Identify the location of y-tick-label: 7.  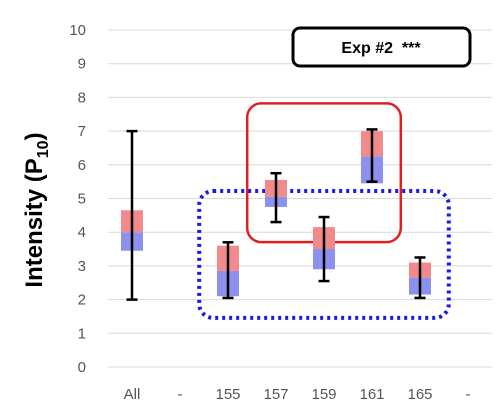
(82, 131).